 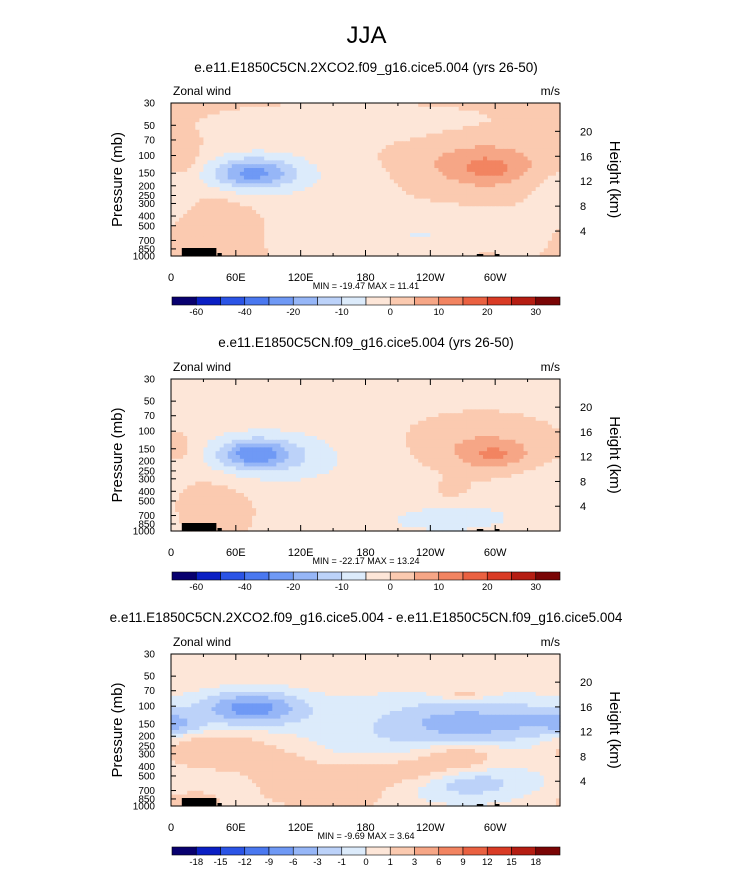 I want to click on y-tick-label: 100, so click(x=146, y=156).